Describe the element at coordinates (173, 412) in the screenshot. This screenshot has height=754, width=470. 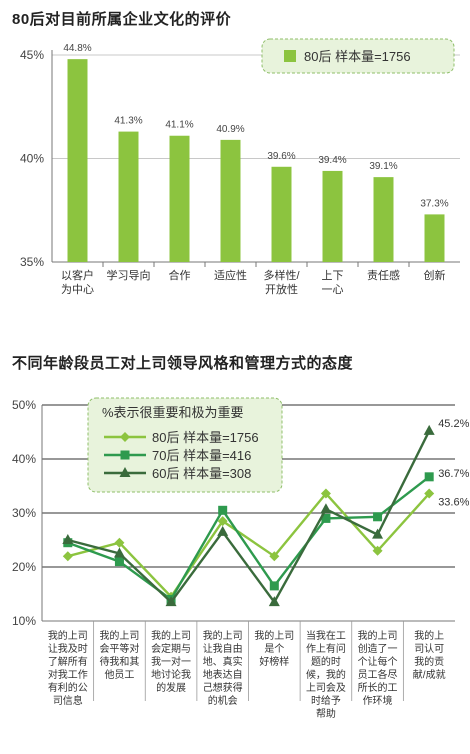
I see `legend-title: %表示很重要和极为重要` at that location.